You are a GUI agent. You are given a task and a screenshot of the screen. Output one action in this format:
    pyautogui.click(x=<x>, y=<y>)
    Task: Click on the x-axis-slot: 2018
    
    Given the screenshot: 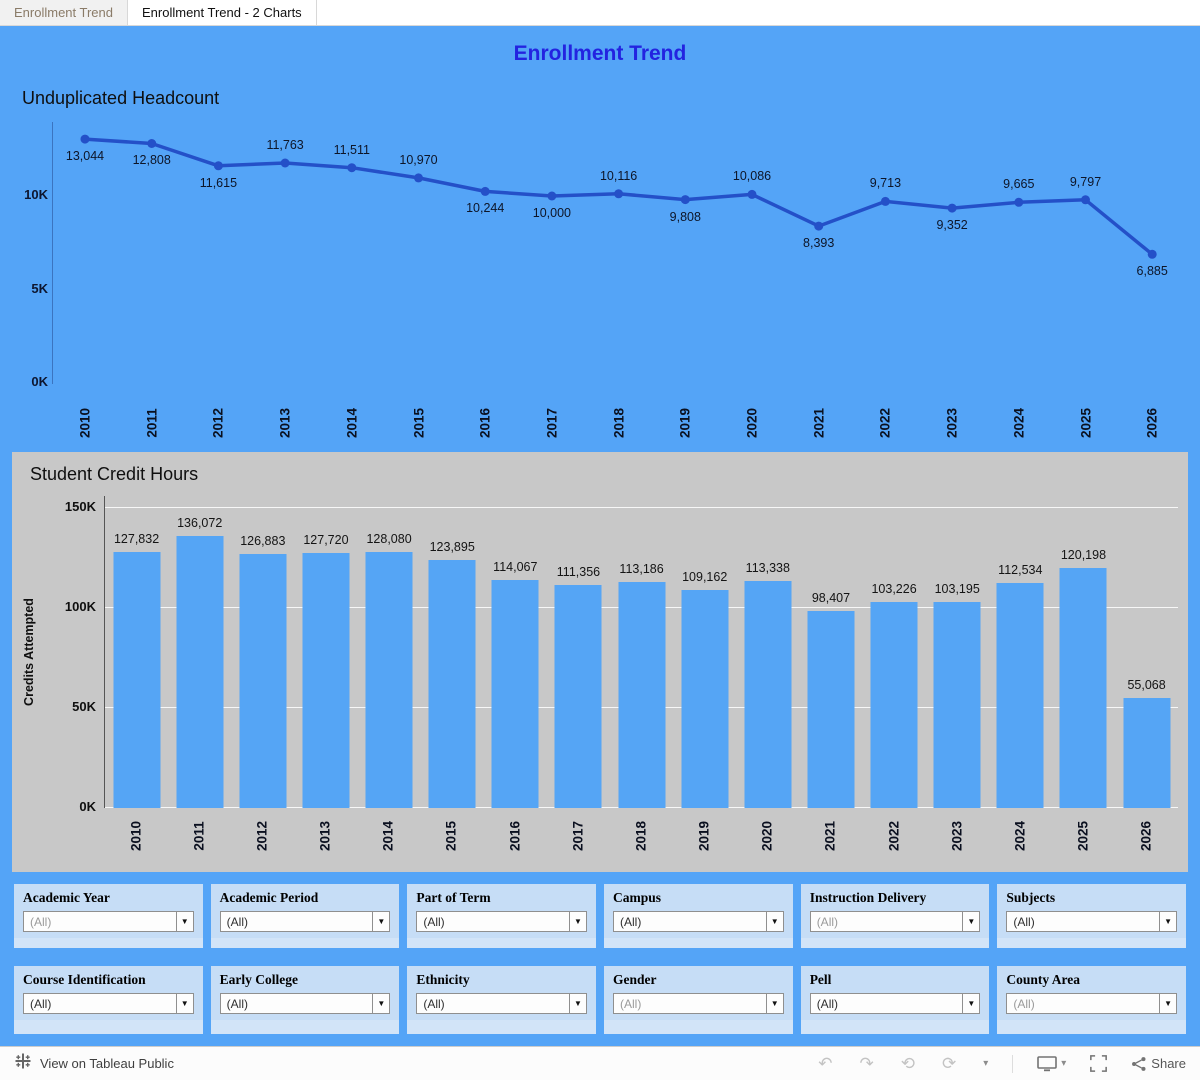 What is the action you would take?
    pyautogui.click(x=640, y=836)
    